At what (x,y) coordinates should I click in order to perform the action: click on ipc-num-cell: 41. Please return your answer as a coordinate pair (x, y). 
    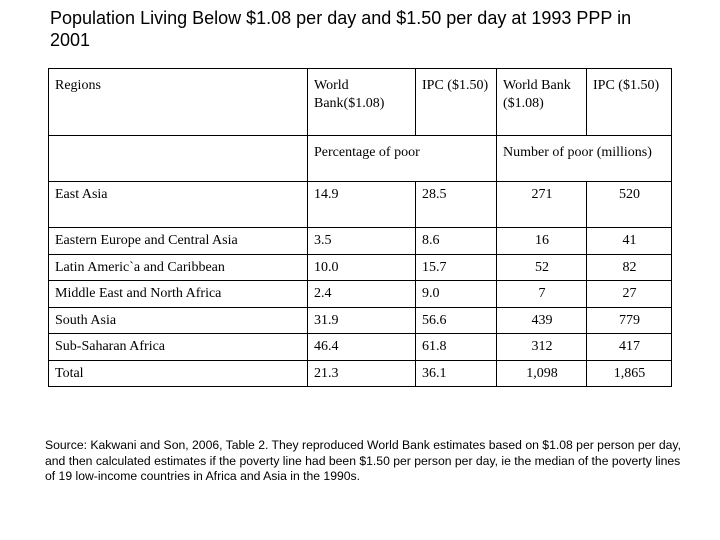
    Looking at the image, I should click on (629, 241).